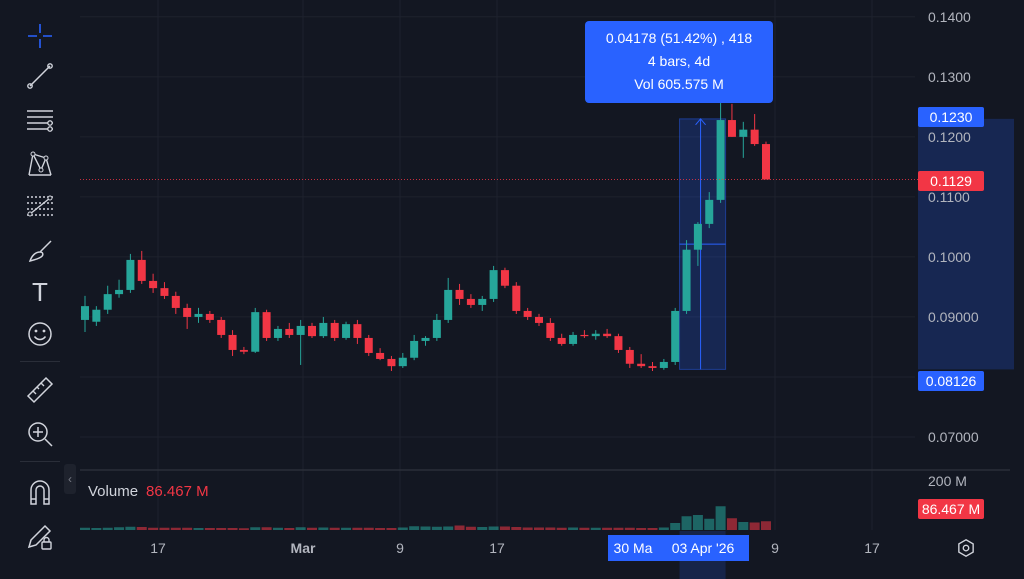  What do you see at coordinates (40, 120) in the screenshot?
I see `horizontal-lines-icon` at bounding box center [40, 120].